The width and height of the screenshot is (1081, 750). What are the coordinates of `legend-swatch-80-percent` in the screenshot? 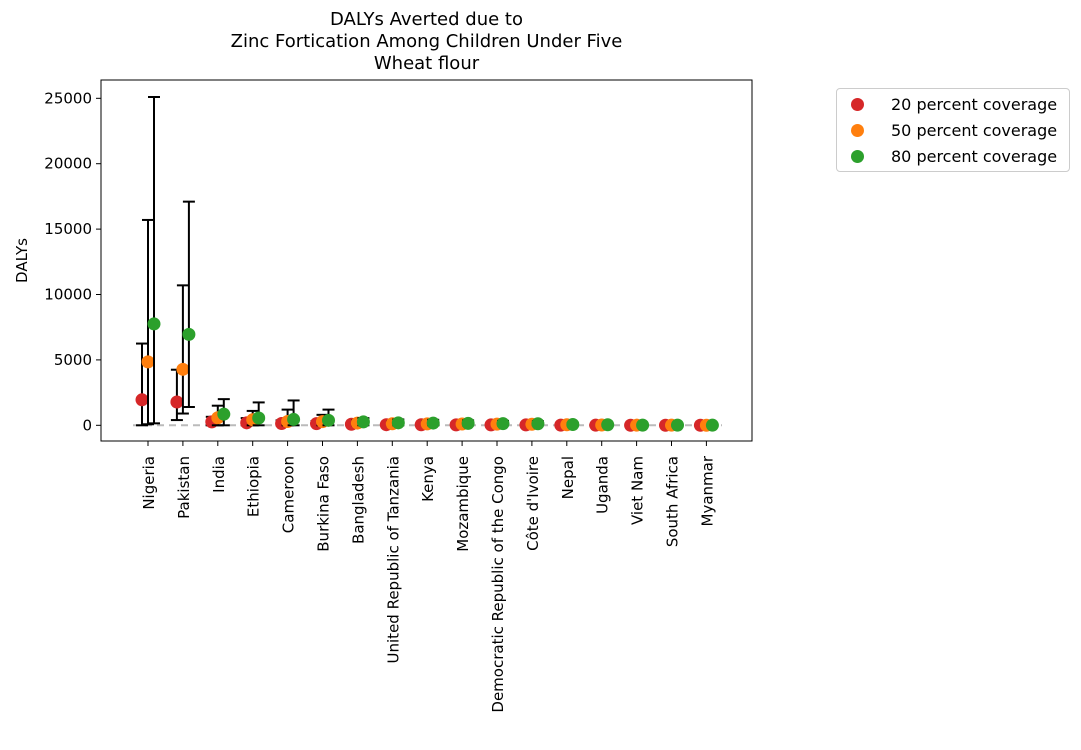 It's located at (857, 156).